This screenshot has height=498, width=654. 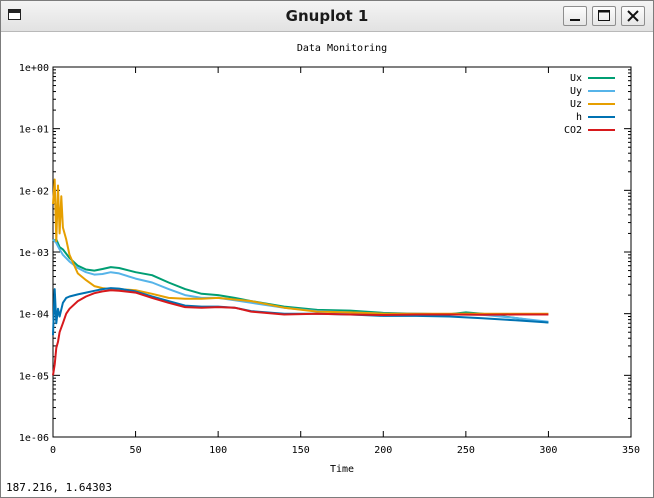 I want to click on title-bar: Gnuplot 1, so click(x=327, y=16).